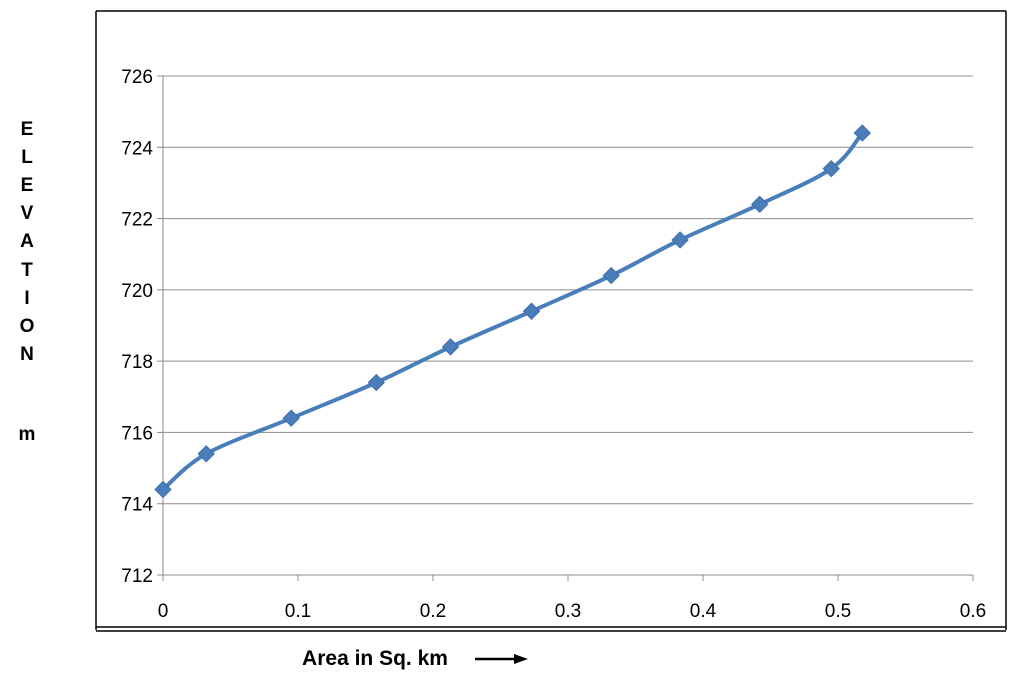 This screenshot has width=1014, height=681. What do you see at coordinates (298, 611) in the screenshot?
I see `x-tick-label: 0.1` at bounding box center [298, 611].